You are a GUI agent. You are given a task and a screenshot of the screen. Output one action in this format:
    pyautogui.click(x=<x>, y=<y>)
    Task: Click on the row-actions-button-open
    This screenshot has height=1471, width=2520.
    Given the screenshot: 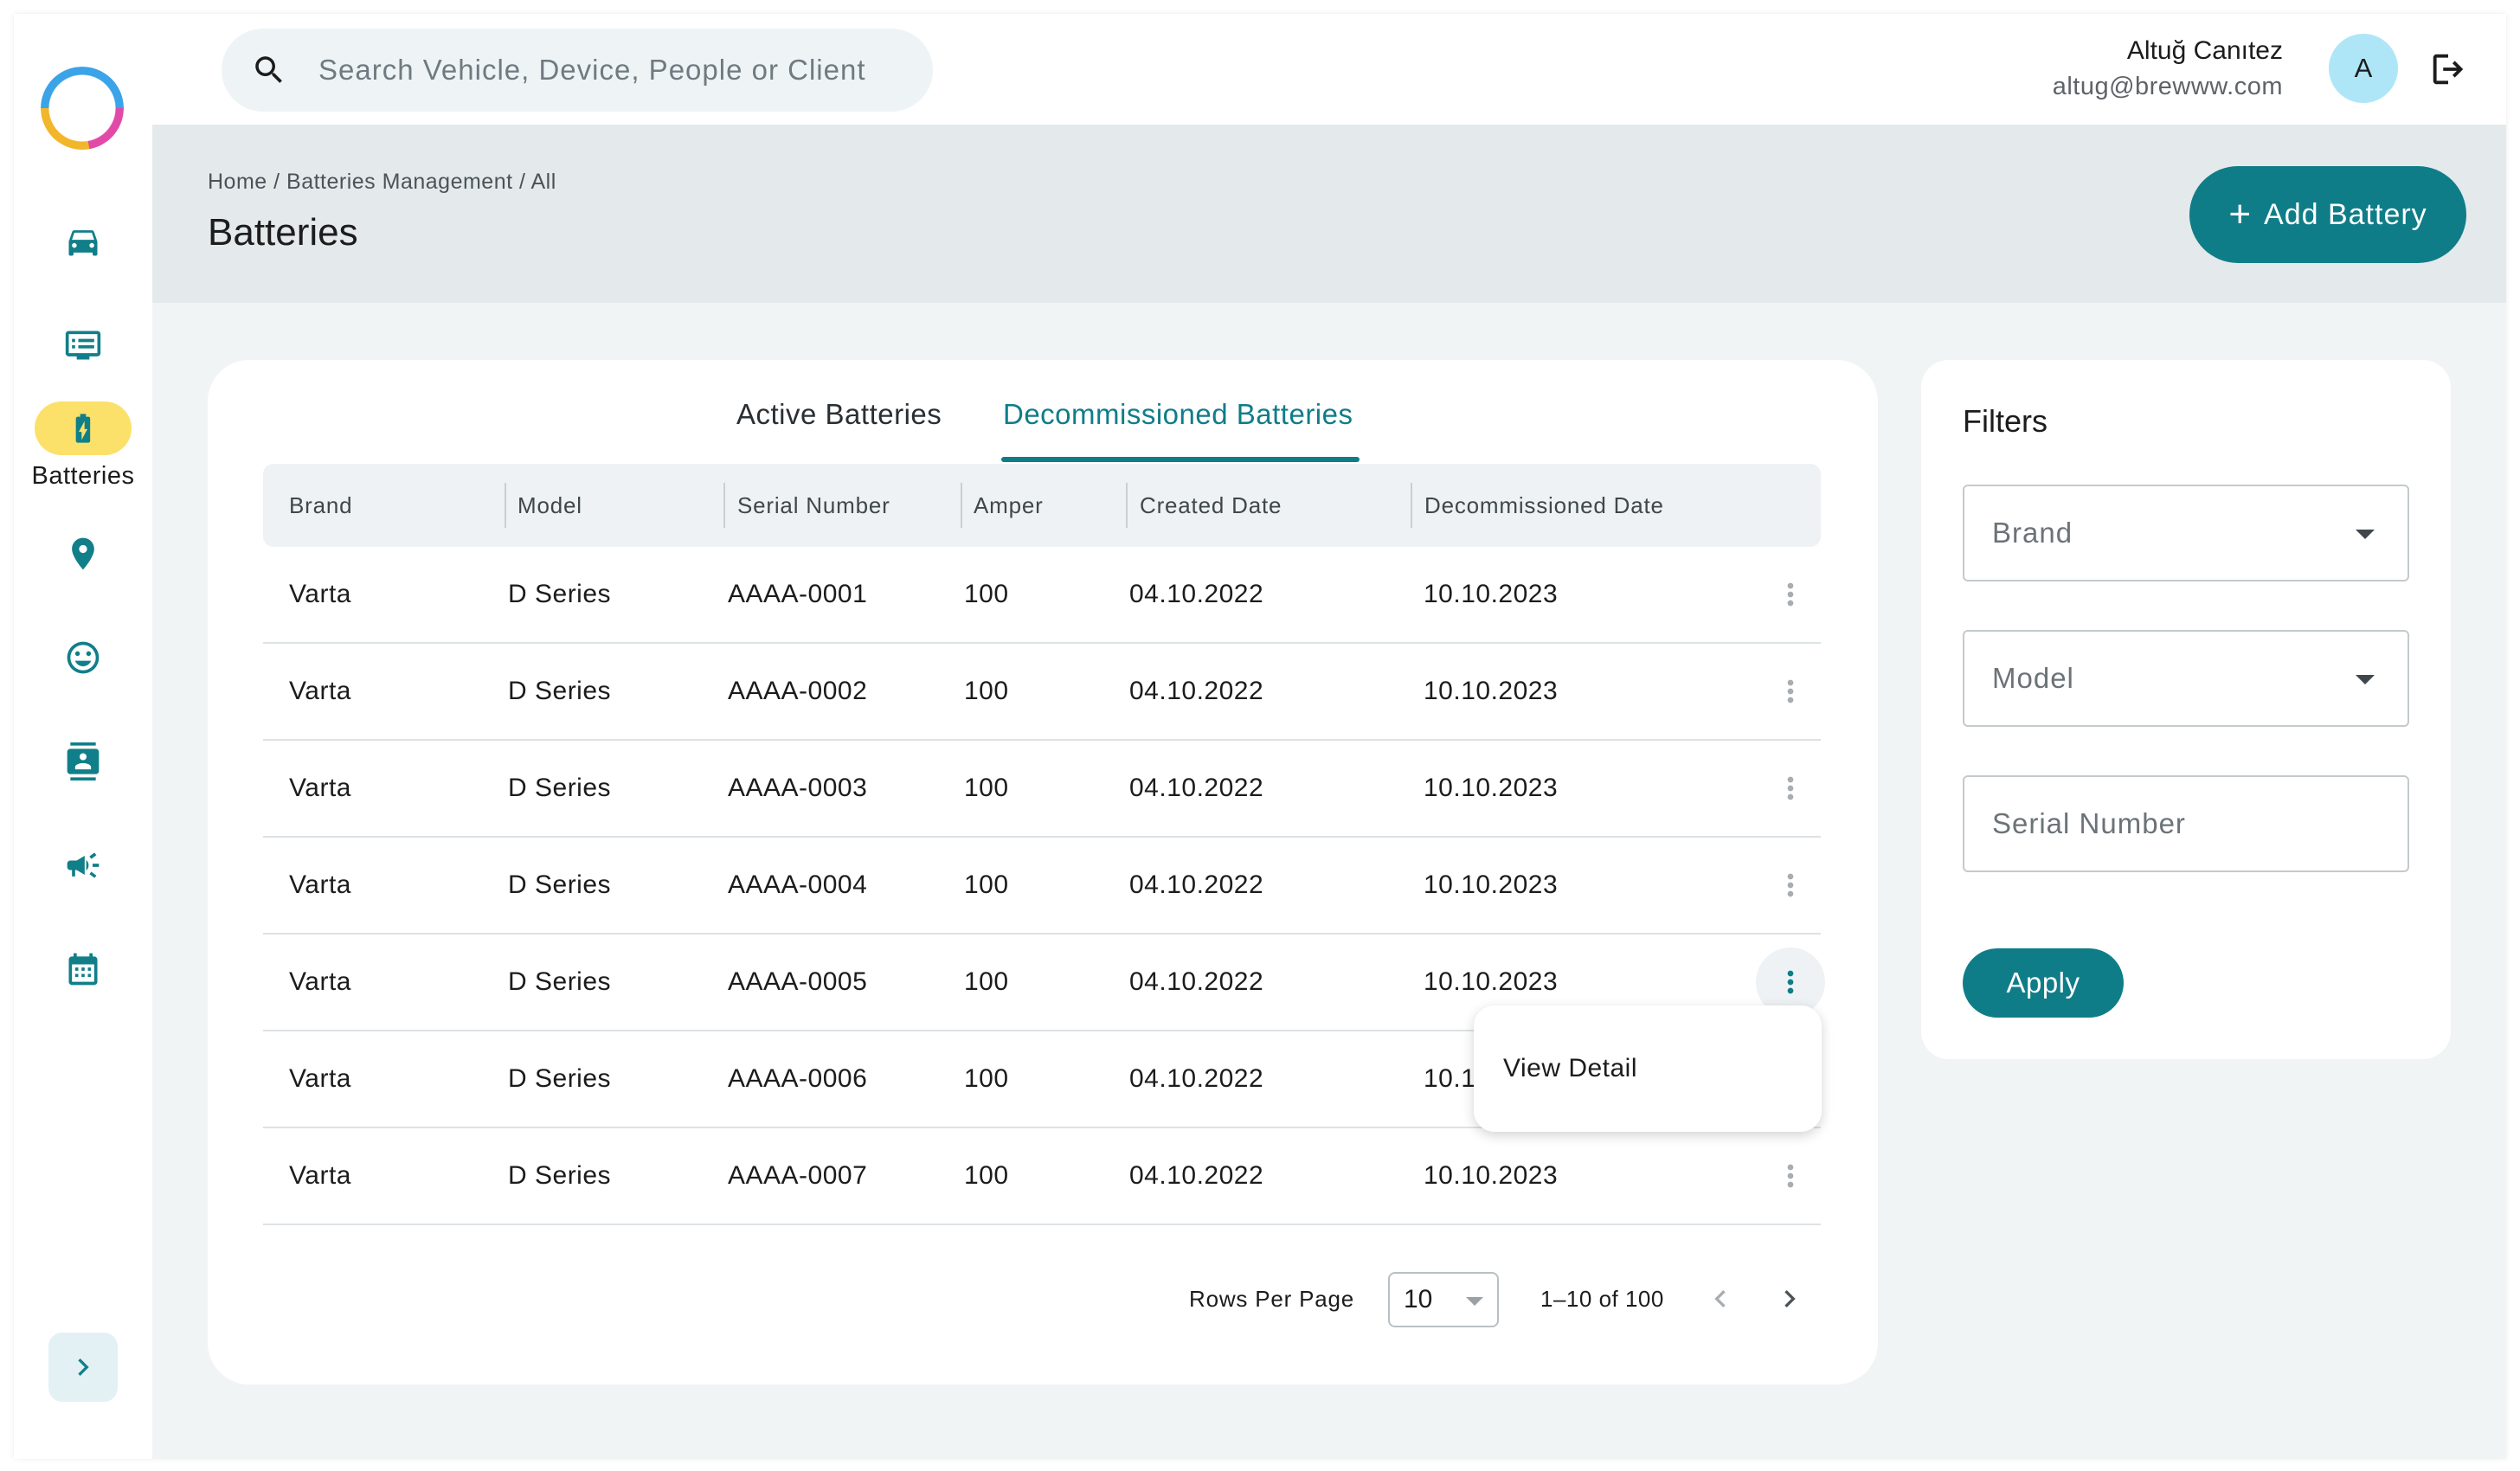 What is the action you would take?
    pyautogui.click(x=1790, y=982)
    